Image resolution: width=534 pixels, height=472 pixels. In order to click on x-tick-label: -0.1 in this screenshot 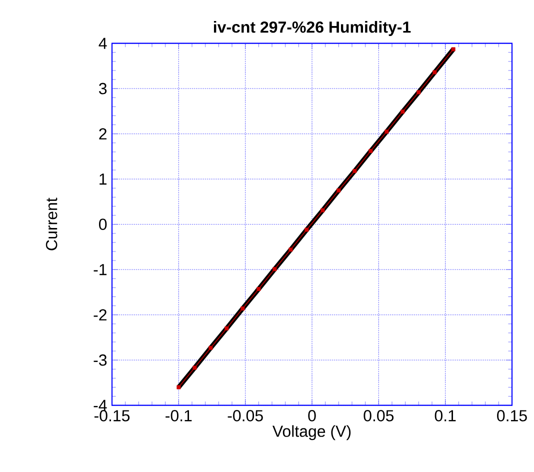, I will do `click(179, 416)`.